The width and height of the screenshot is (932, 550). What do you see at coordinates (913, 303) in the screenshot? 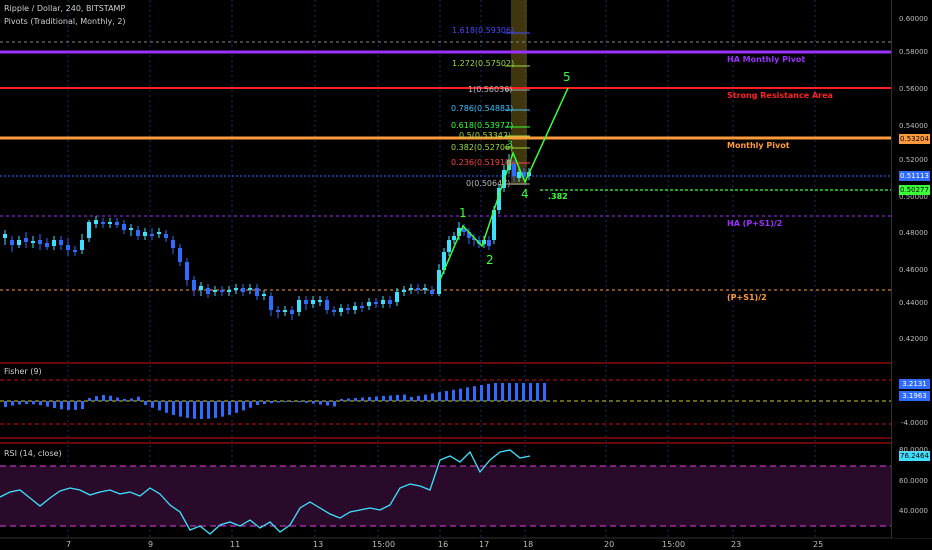
I see `price-tick: 0.44000` at bounding box center [913, 303].